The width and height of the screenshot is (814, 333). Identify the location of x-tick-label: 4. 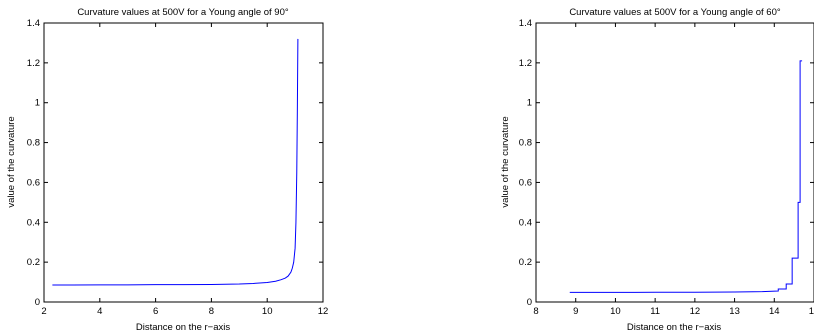
(99, 311).